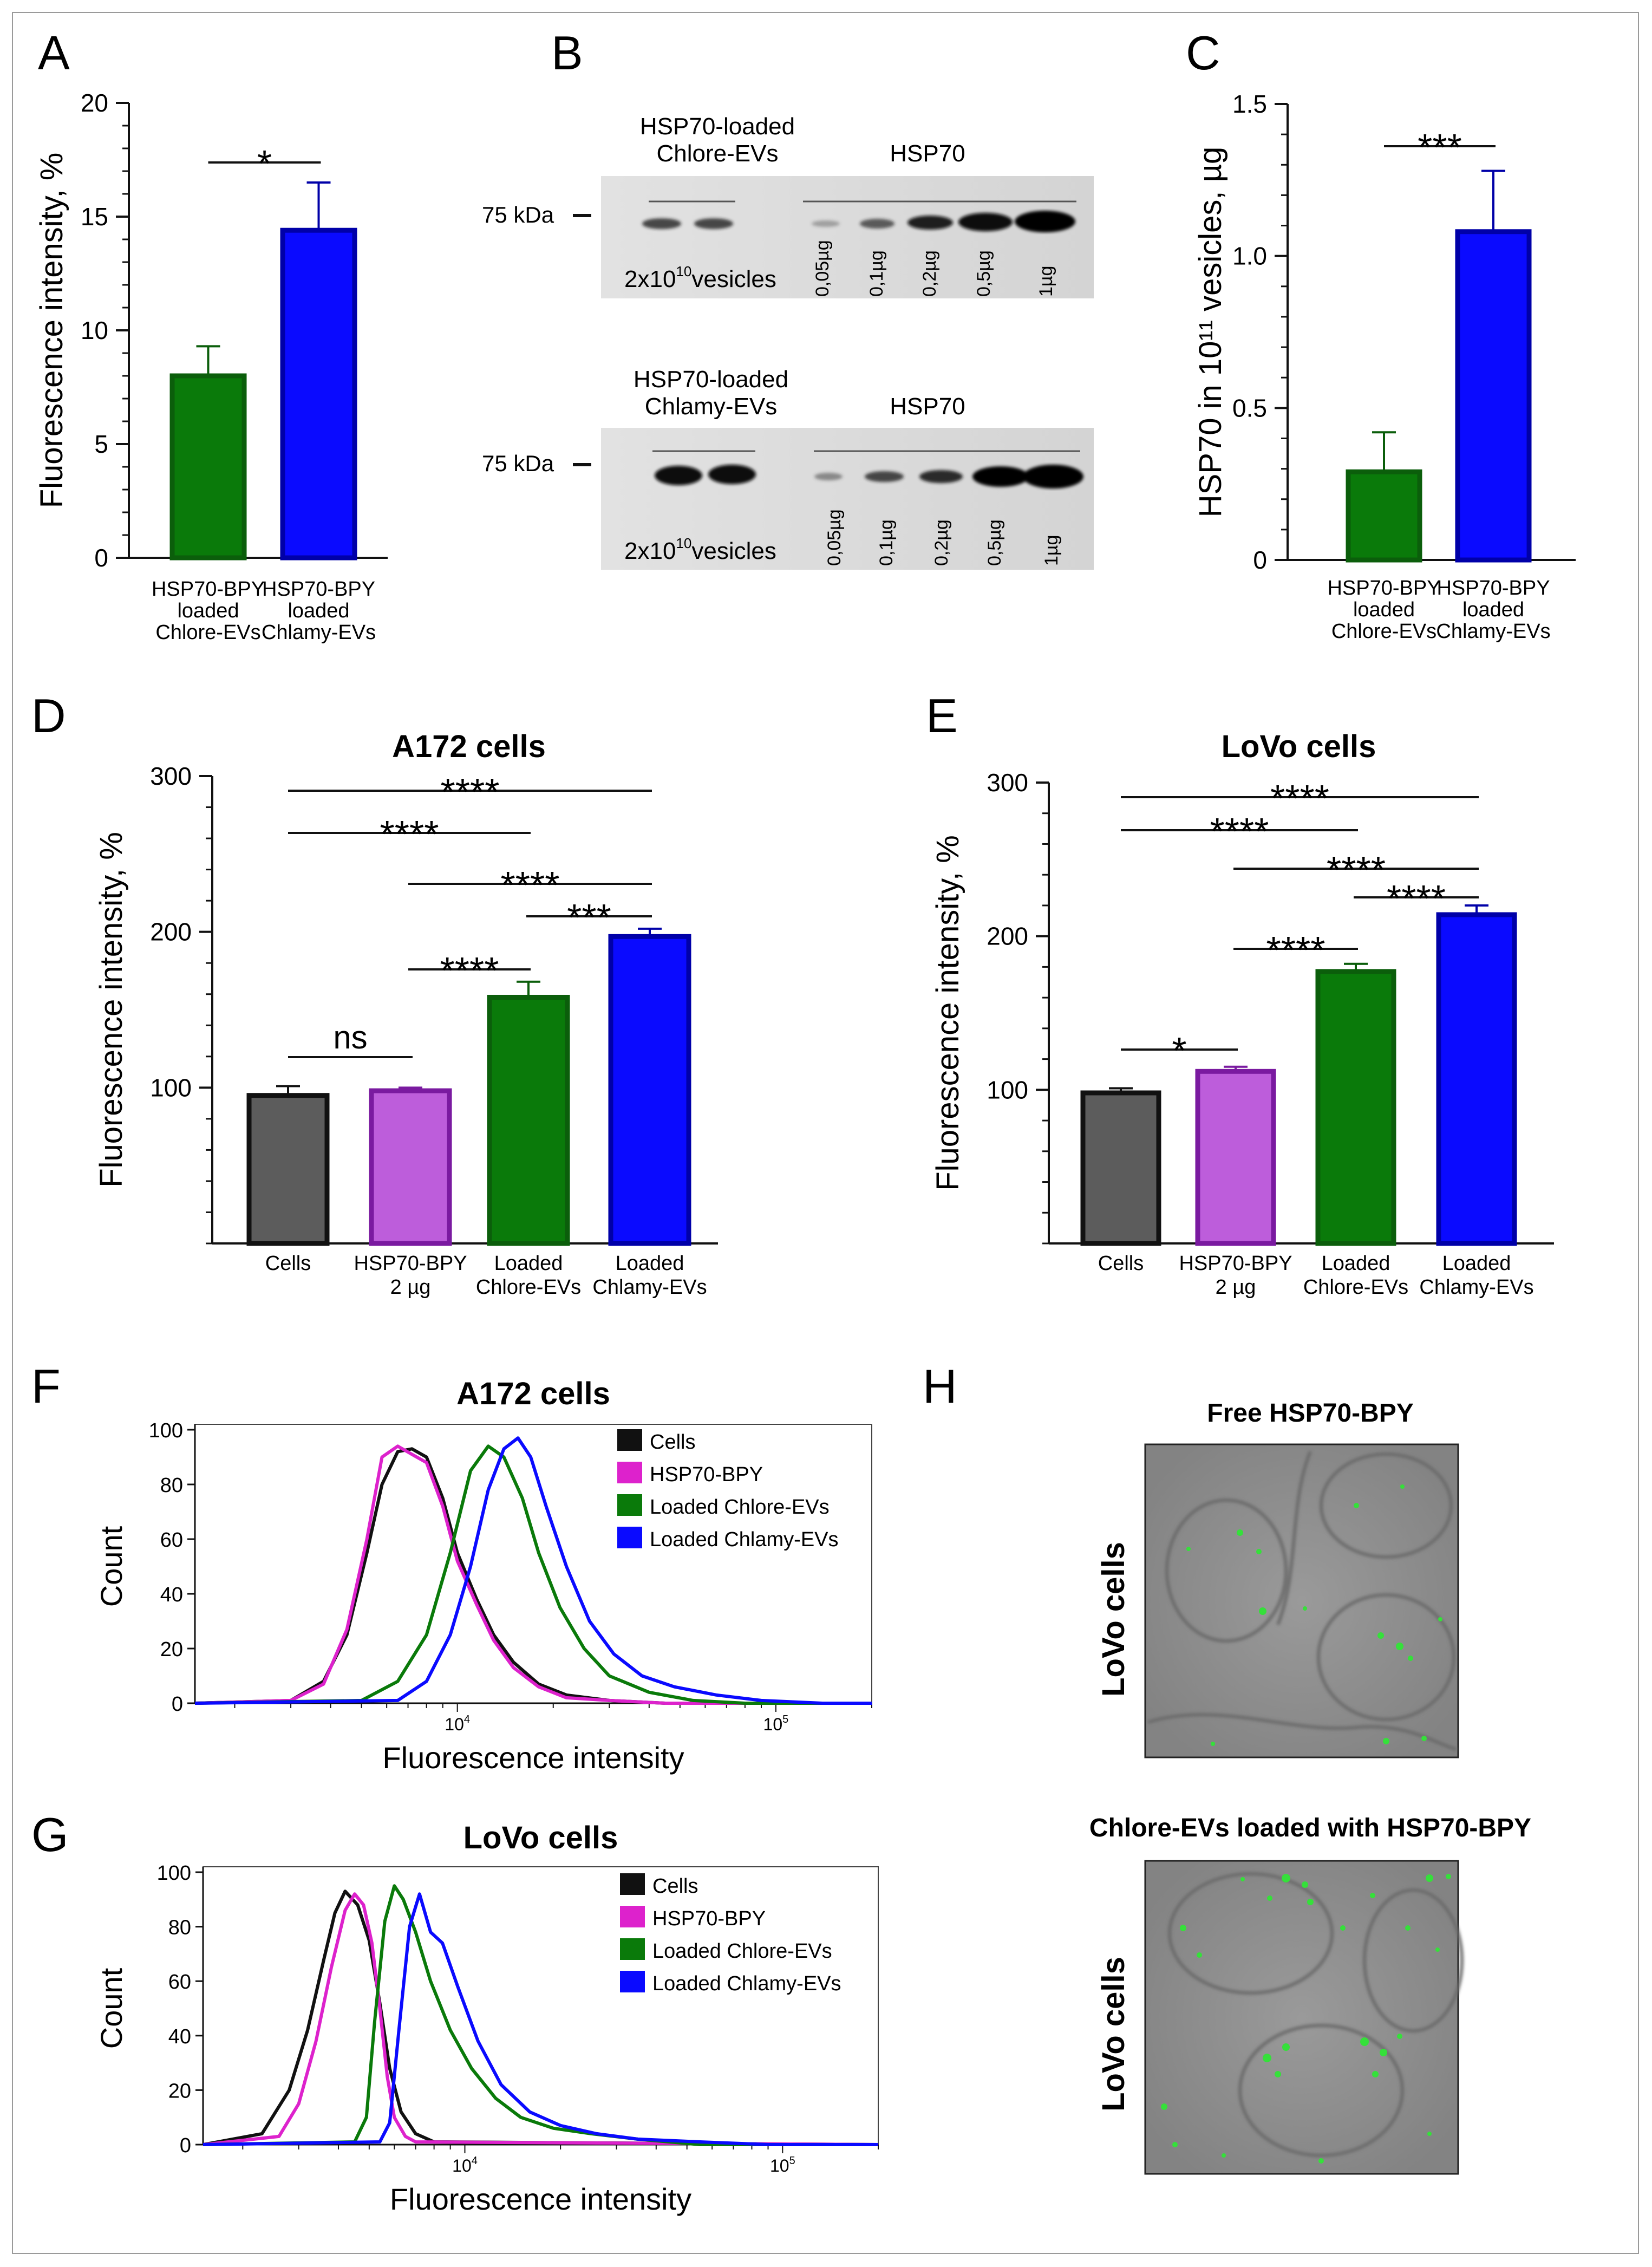  I want to click on x-category-label: Cells, so click(288, 1263).